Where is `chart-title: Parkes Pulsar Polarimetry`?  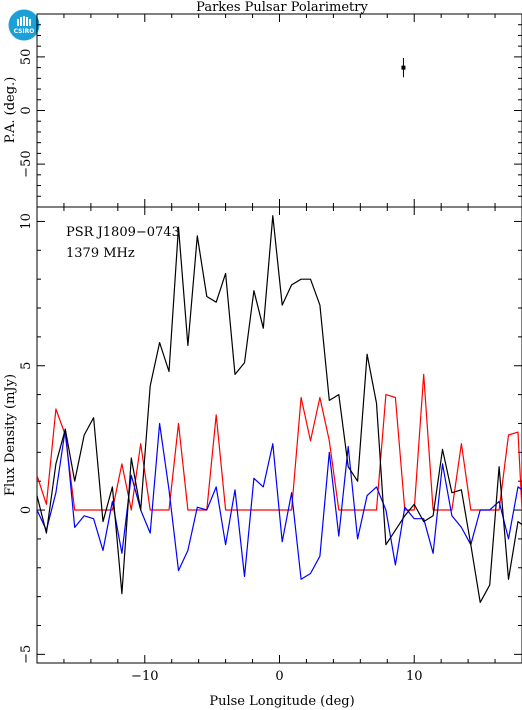
chart-title: Parkes Pulsar Polarimetry is located at coordinates (282, 7).